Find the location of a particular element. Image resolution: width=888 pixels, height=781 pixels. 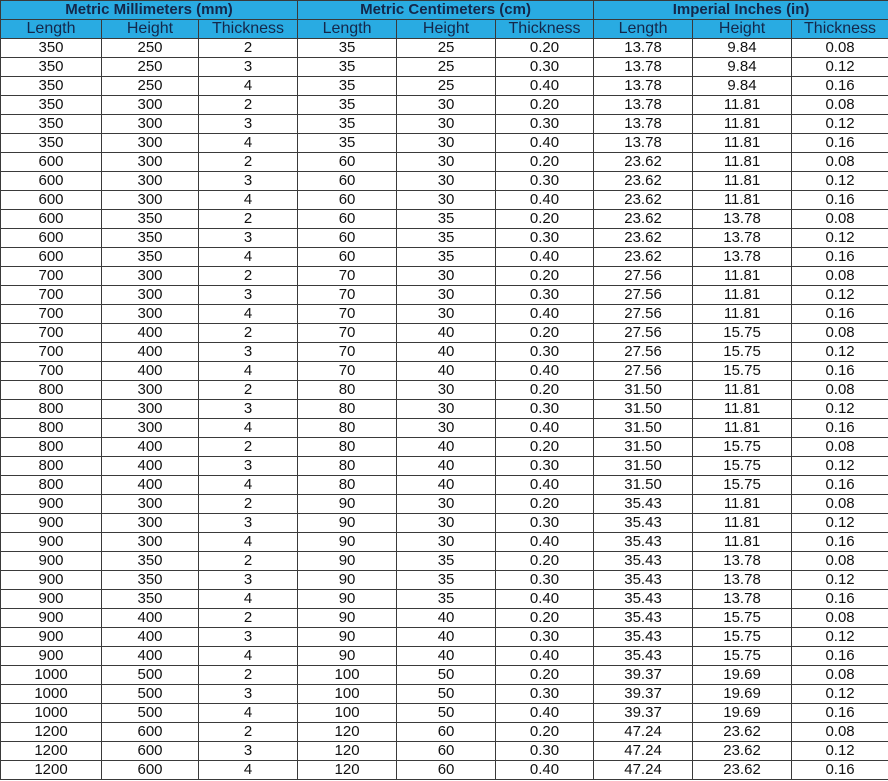

table-row: 900 300 2 90 30 0.20 35.43 11.81 0.08 is located at coordinates (444, 504).